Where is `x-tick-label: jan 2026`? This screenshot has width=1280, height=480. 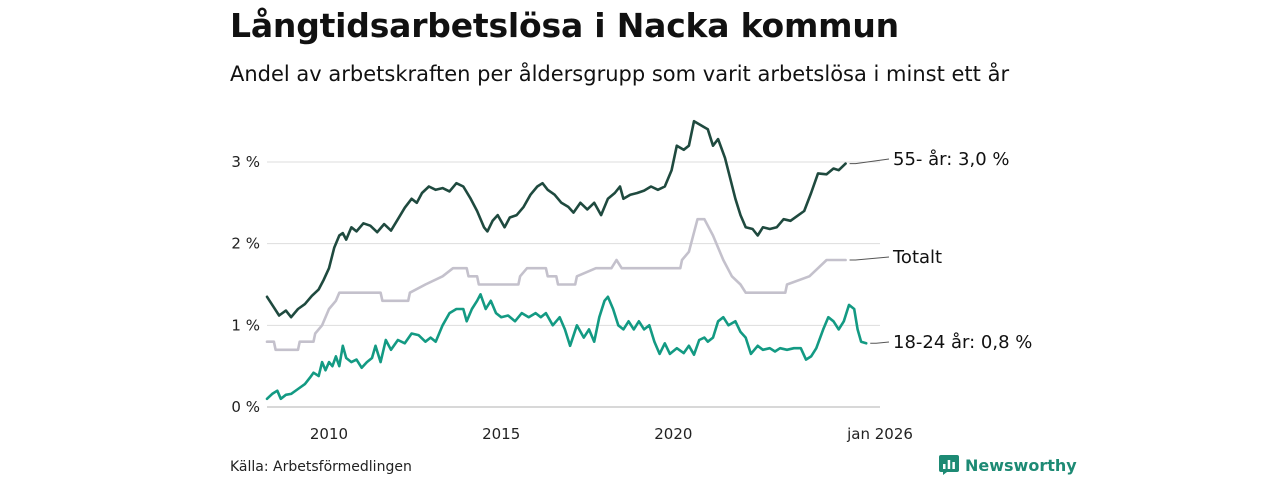
x-tick-label: jan 2026 is located at coordinates (879, 434).